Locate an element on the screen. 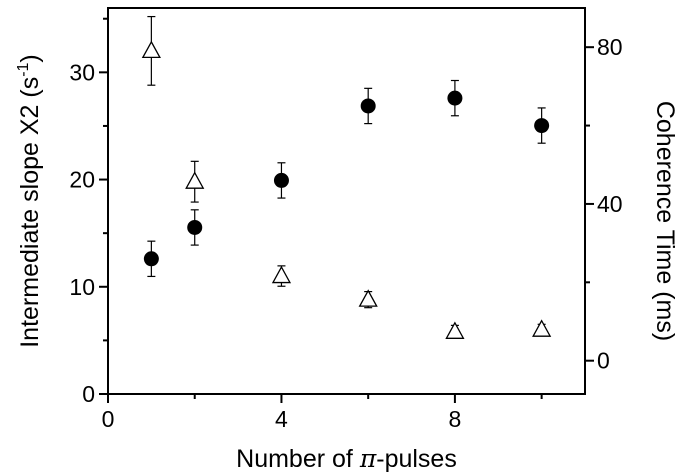 This screenshot has width=678, height=474. y-axis-left-title: Intermediate slope X2 (s-1) is located at coordinates (29, 201).